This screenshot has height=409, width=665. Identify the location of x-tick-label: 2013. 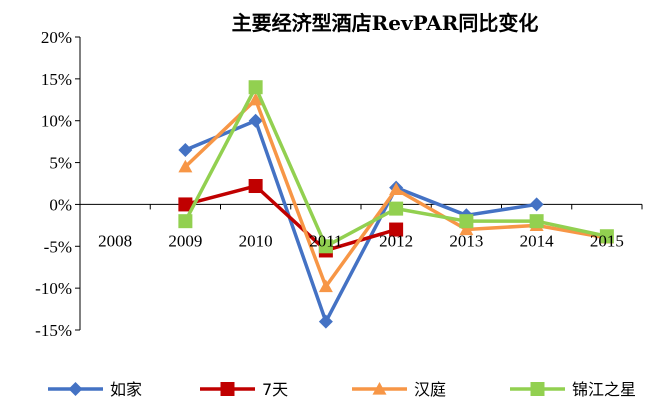
(466, 240).